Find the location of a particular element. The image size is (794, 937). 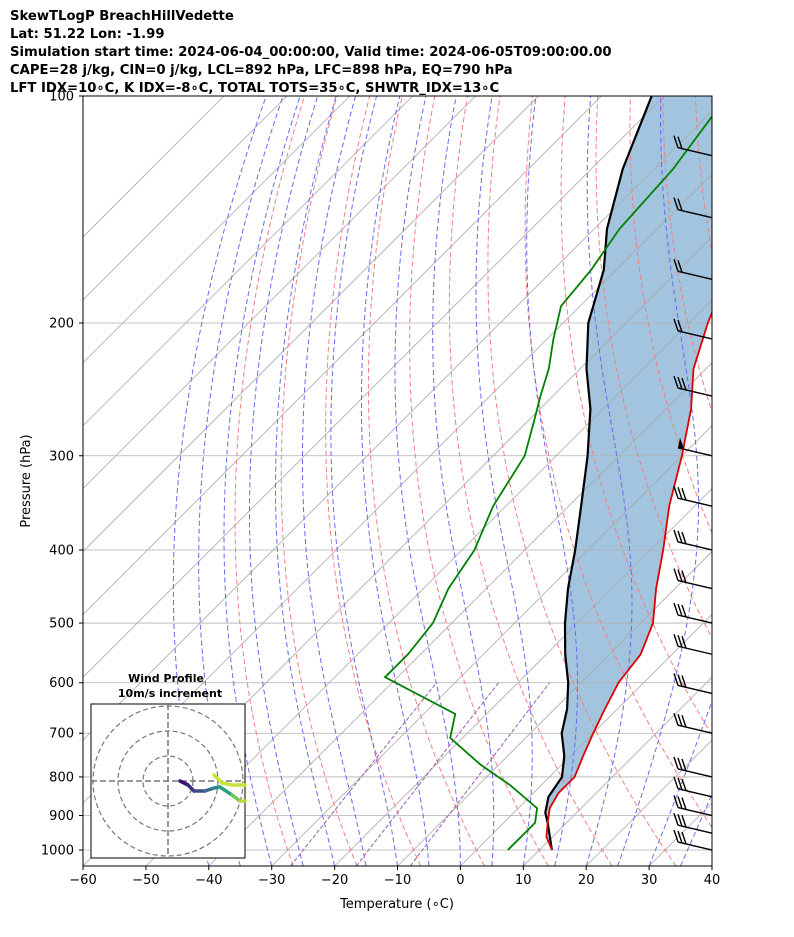

isotherm--130 is located at coordinates (248, 261).